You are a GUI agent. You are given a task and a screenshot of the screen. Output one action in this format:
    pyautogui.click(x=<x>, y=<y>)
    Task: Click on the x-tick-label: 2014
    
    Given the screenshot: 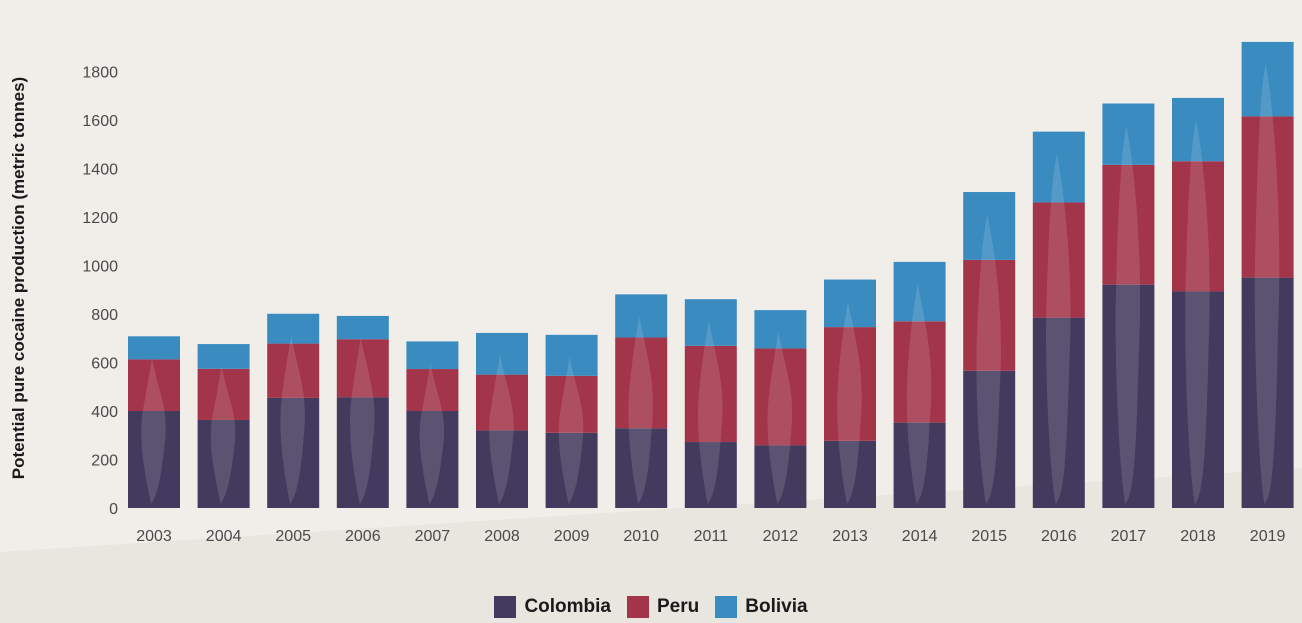 What is the action you would take?
    pyautogui.click(x=920, y=536)
    